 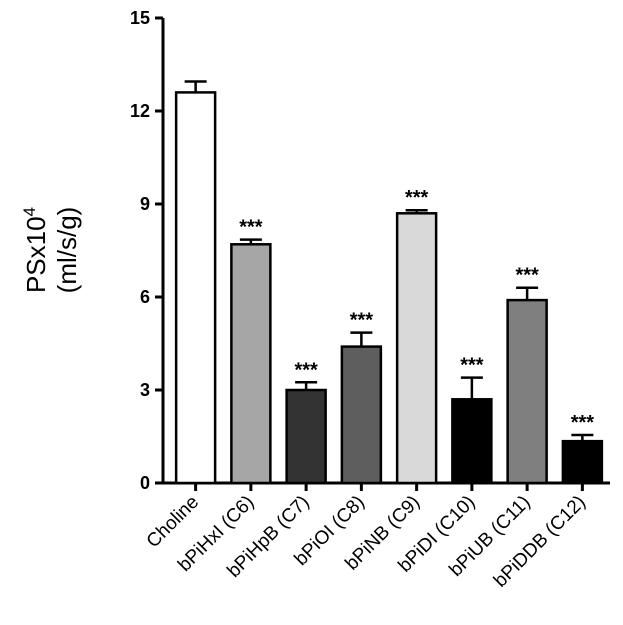 What do you see at coordinates (145, 483) in the screenshot?
I see `y-tick-label: 0` at bounding box center [145, 483].